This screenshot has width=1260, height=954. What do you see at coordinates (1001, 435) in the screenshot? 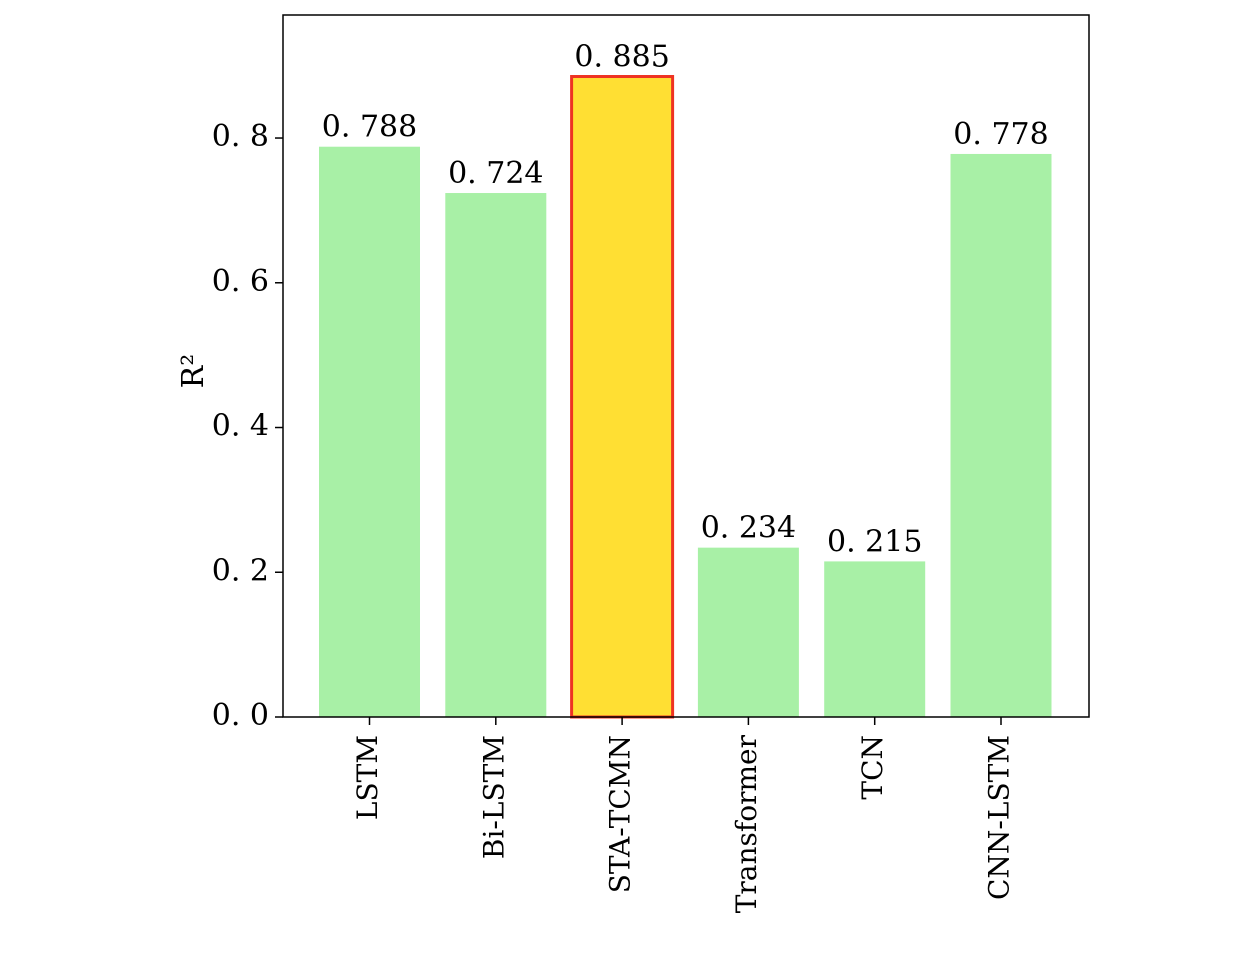
I see `bar-cnn-lstm` at bounding box center [1001, 435].